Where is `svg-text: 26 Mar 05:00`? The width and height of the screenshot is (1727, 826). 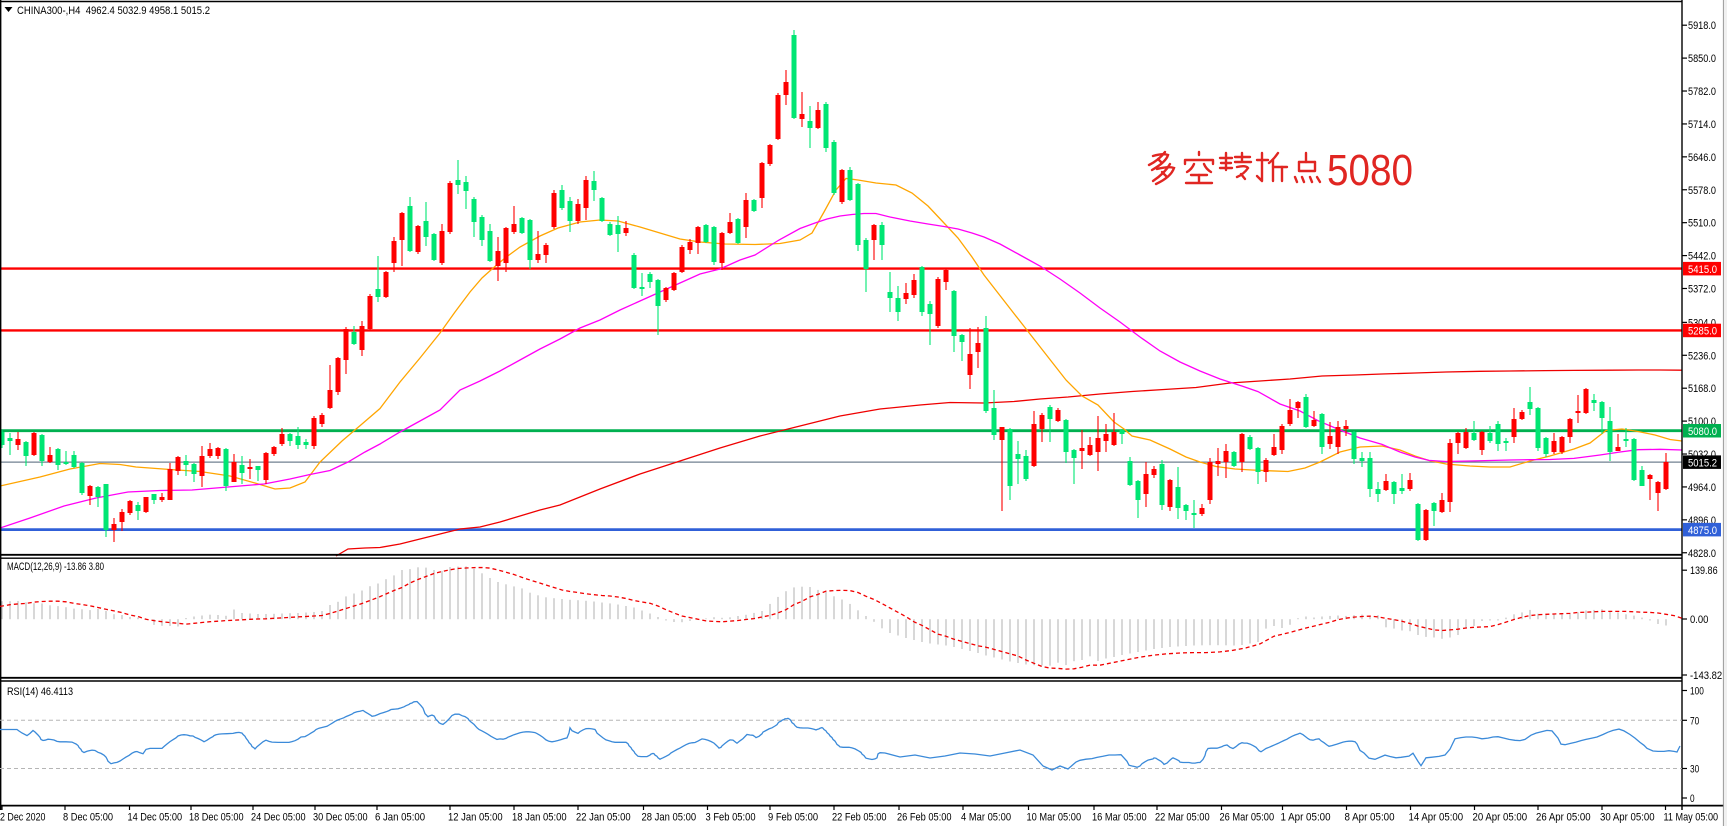 svg-text: 26 Mar 05:00 is located at coordinates (1247, 818).